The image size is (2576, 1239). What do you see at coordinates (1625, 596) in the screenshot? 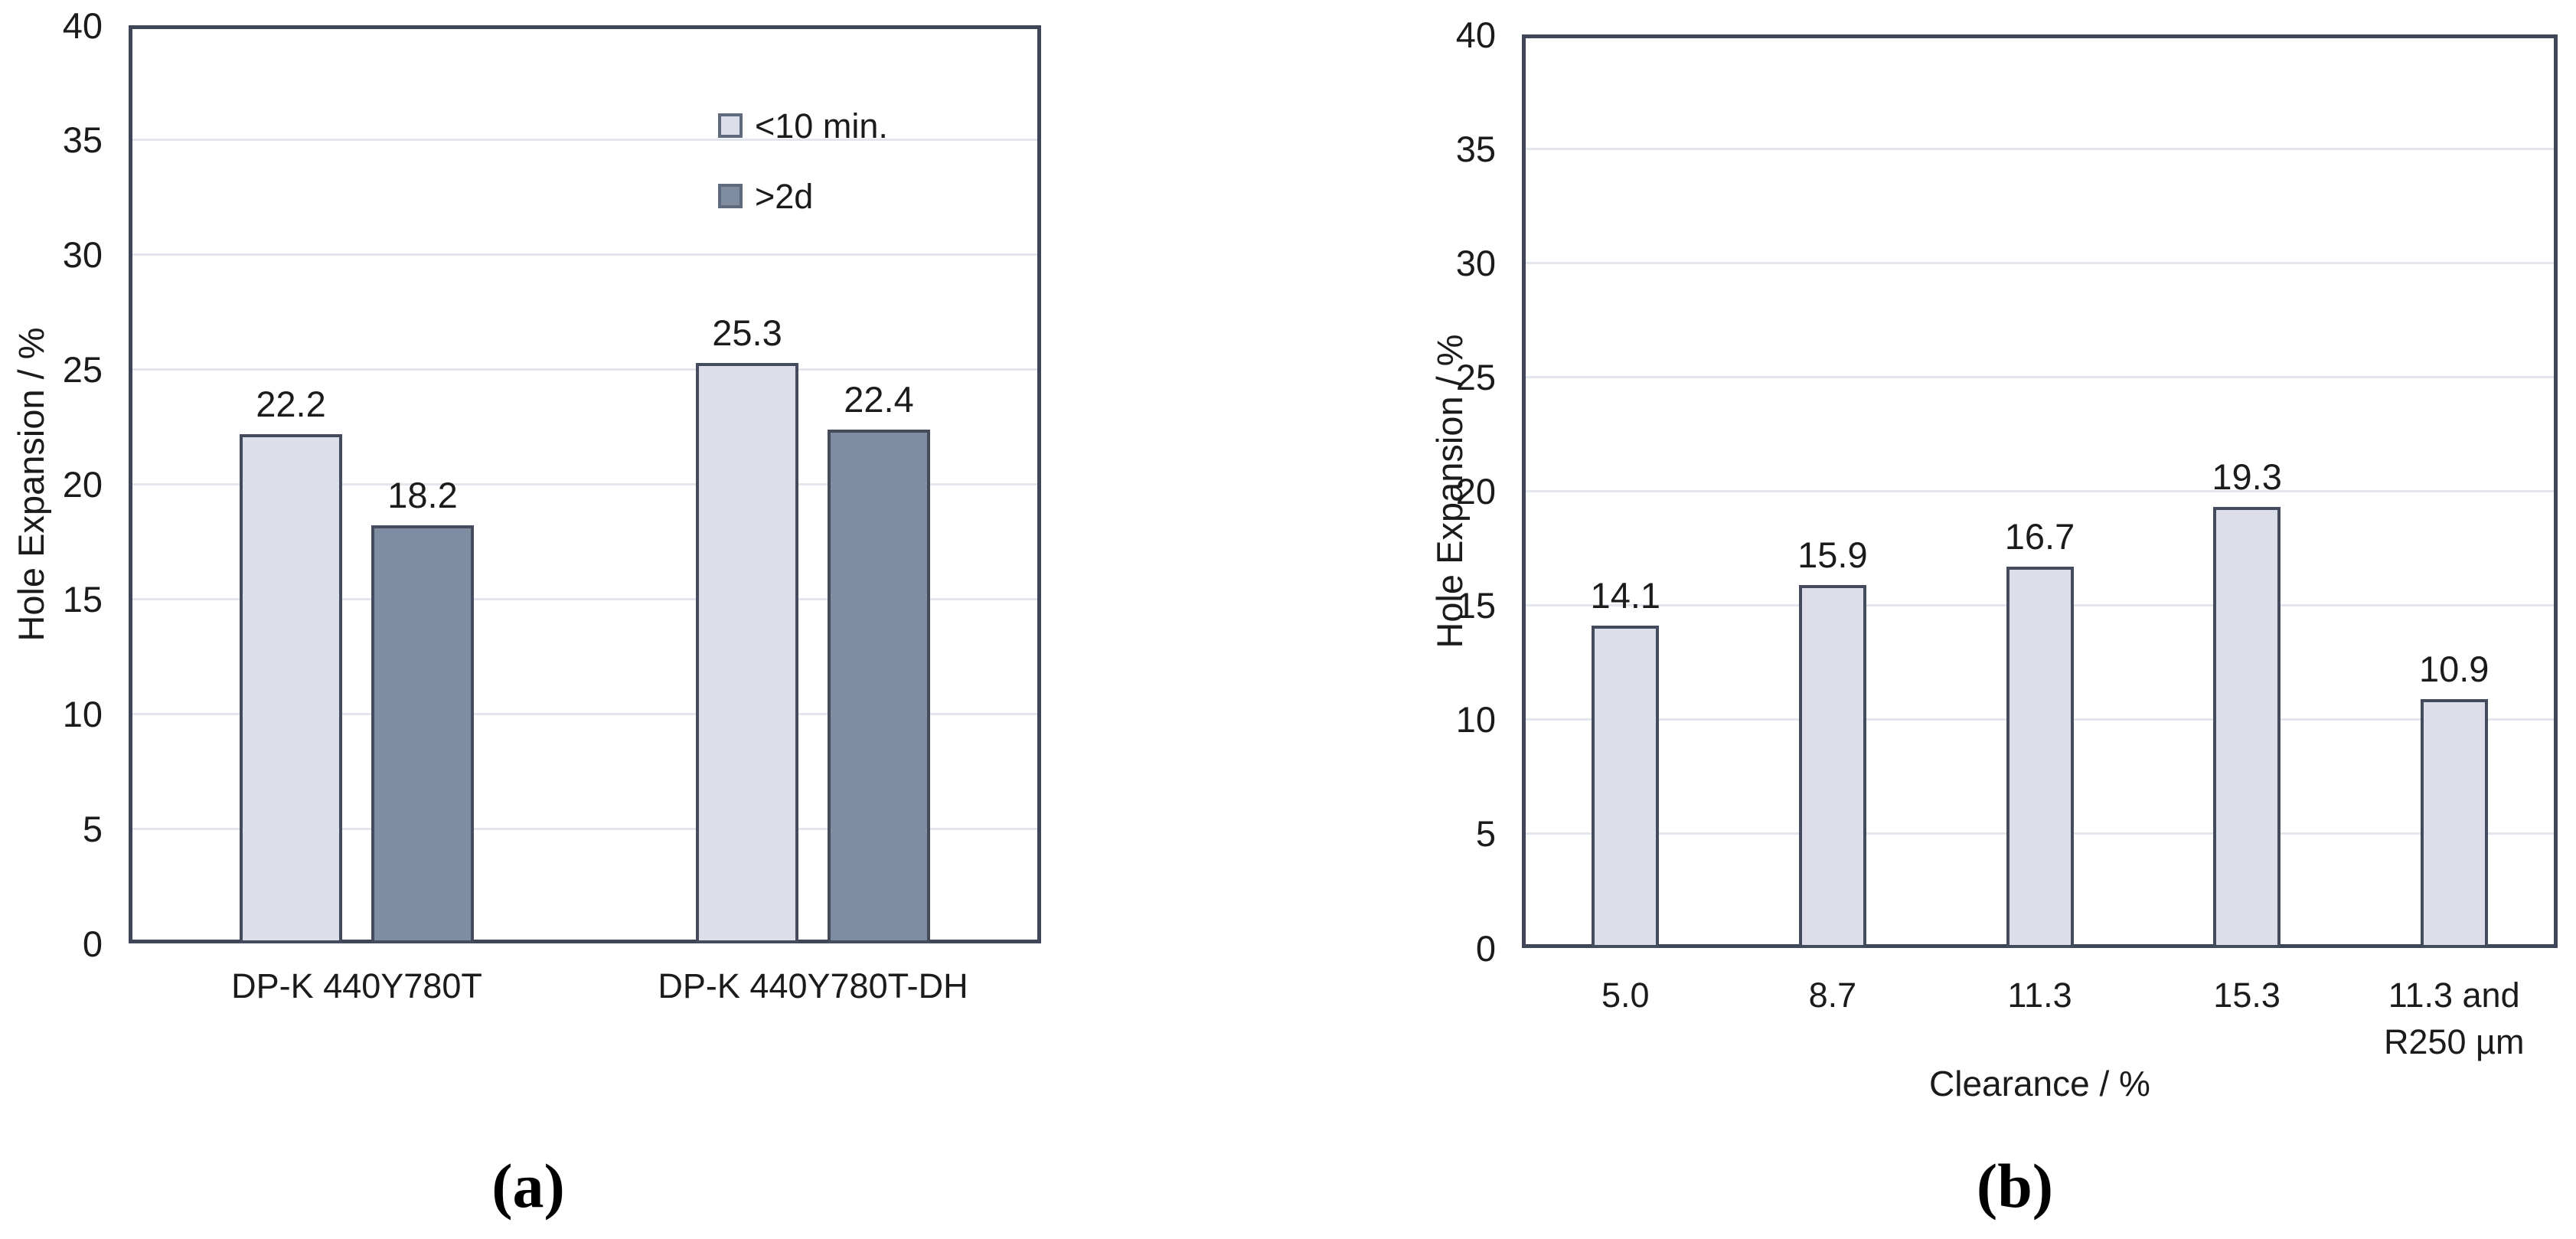
I see `bar-value-label: 14.1` at bounding box center [1625, 596].